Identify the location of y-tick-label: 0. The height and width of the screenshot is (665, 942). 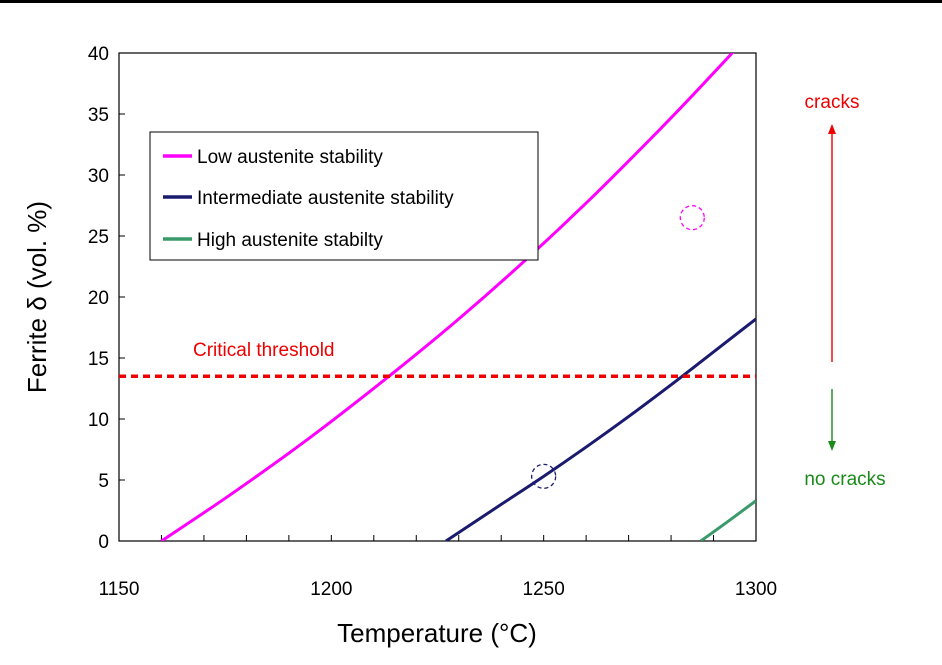
(103, 542).